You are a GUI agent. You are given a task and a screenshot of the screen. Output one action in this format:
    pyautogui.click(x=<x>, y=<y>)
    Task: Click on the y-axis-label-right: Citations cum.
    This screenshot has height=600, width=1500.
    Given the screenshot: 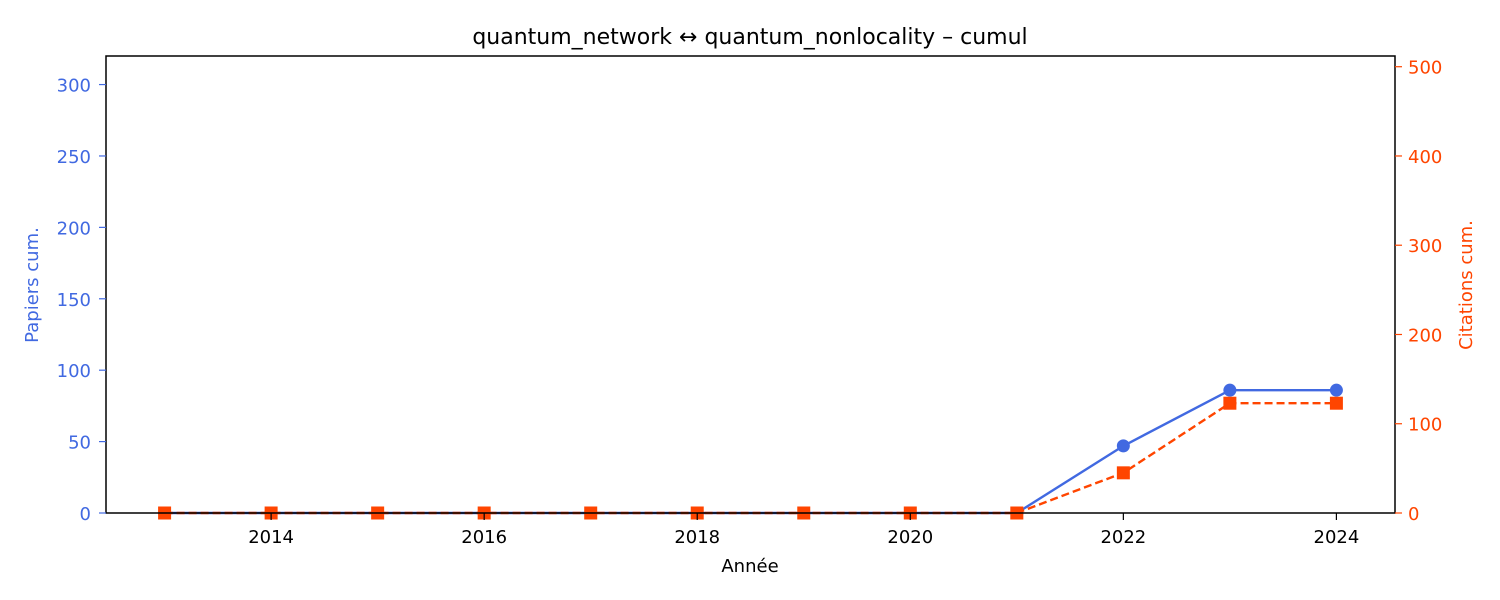 What is the action you would take?
    pyautogui.click(x=1466, y=285)
    